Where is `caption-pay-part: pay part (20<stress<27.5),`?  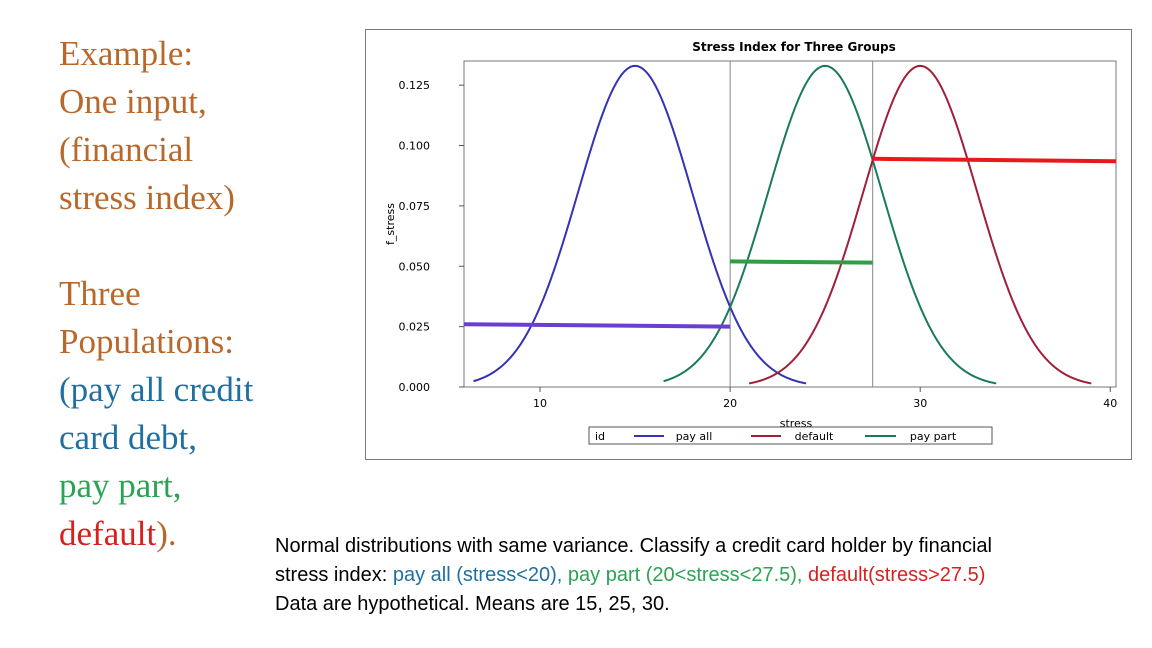 caption-pay-part: pay part (20<stress<27.5), is located at coordinates (688, 575).